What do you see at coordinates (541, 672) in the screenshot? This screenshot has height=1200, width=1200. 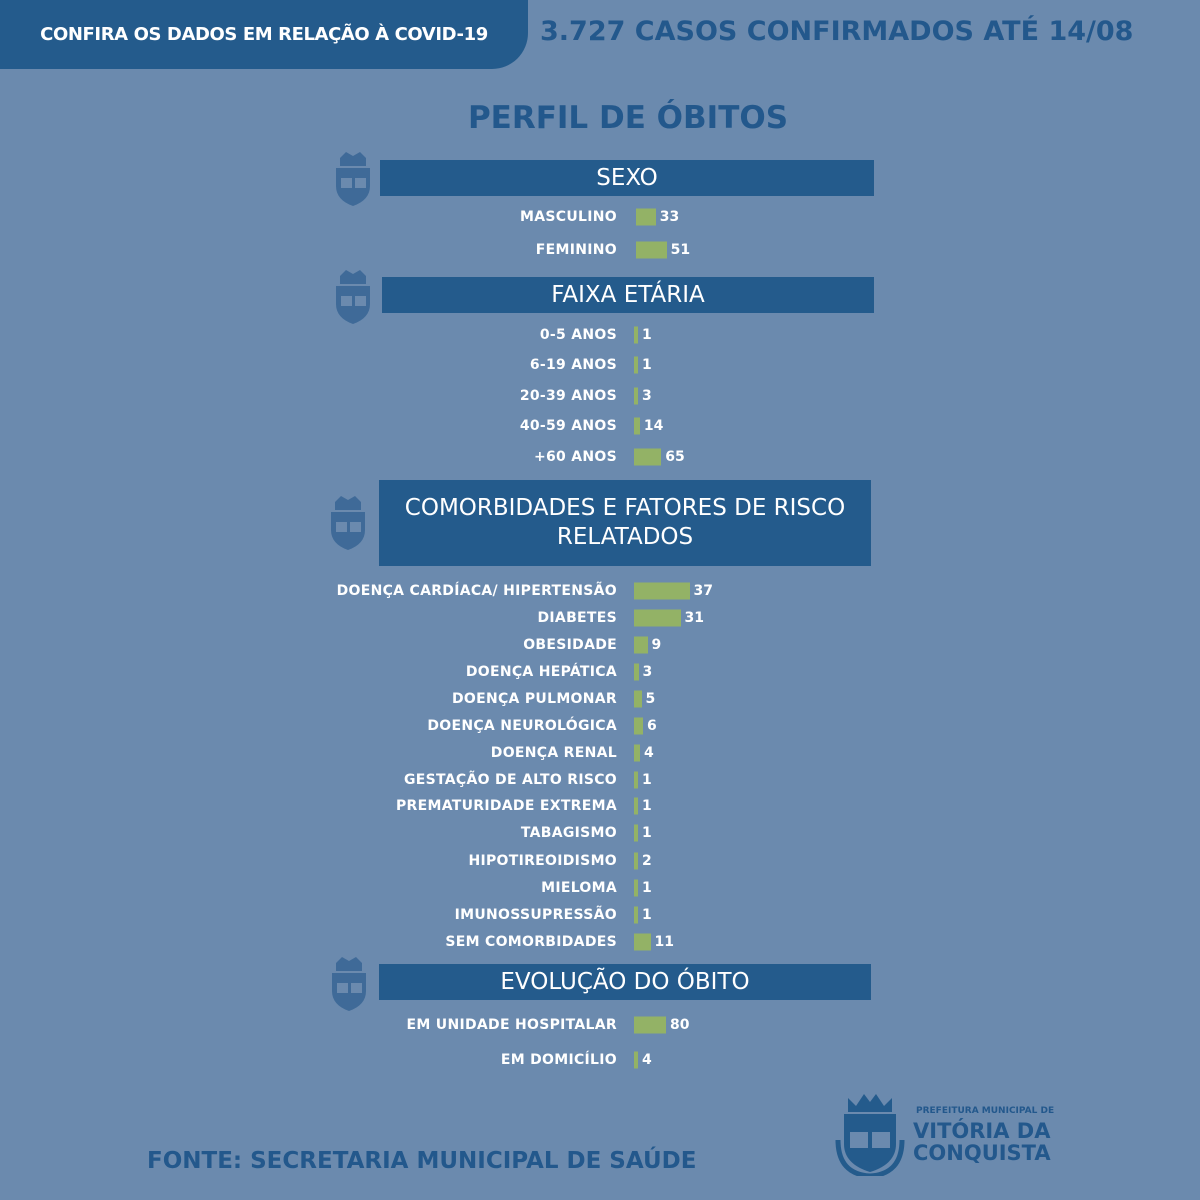 I see `category-label: DOENÇA HEPÁTICA` at bounding box center [541, 672].